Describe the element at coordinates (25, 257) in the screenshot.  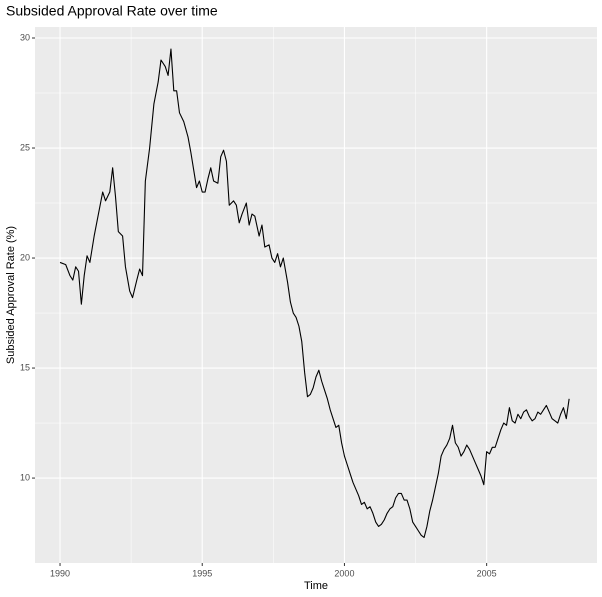
I see `y-tick-label: 20` at that location.